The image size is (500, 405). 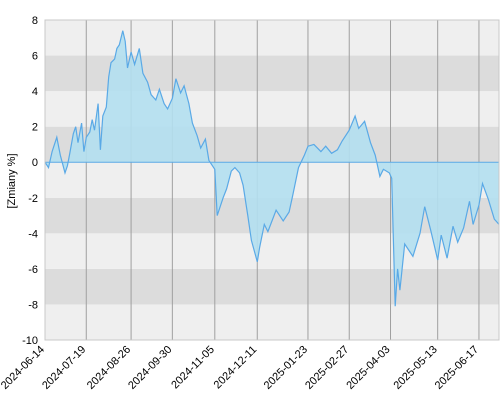 I want to click on x-tick-label: 2024-12-11, so click(x=236, y=368).